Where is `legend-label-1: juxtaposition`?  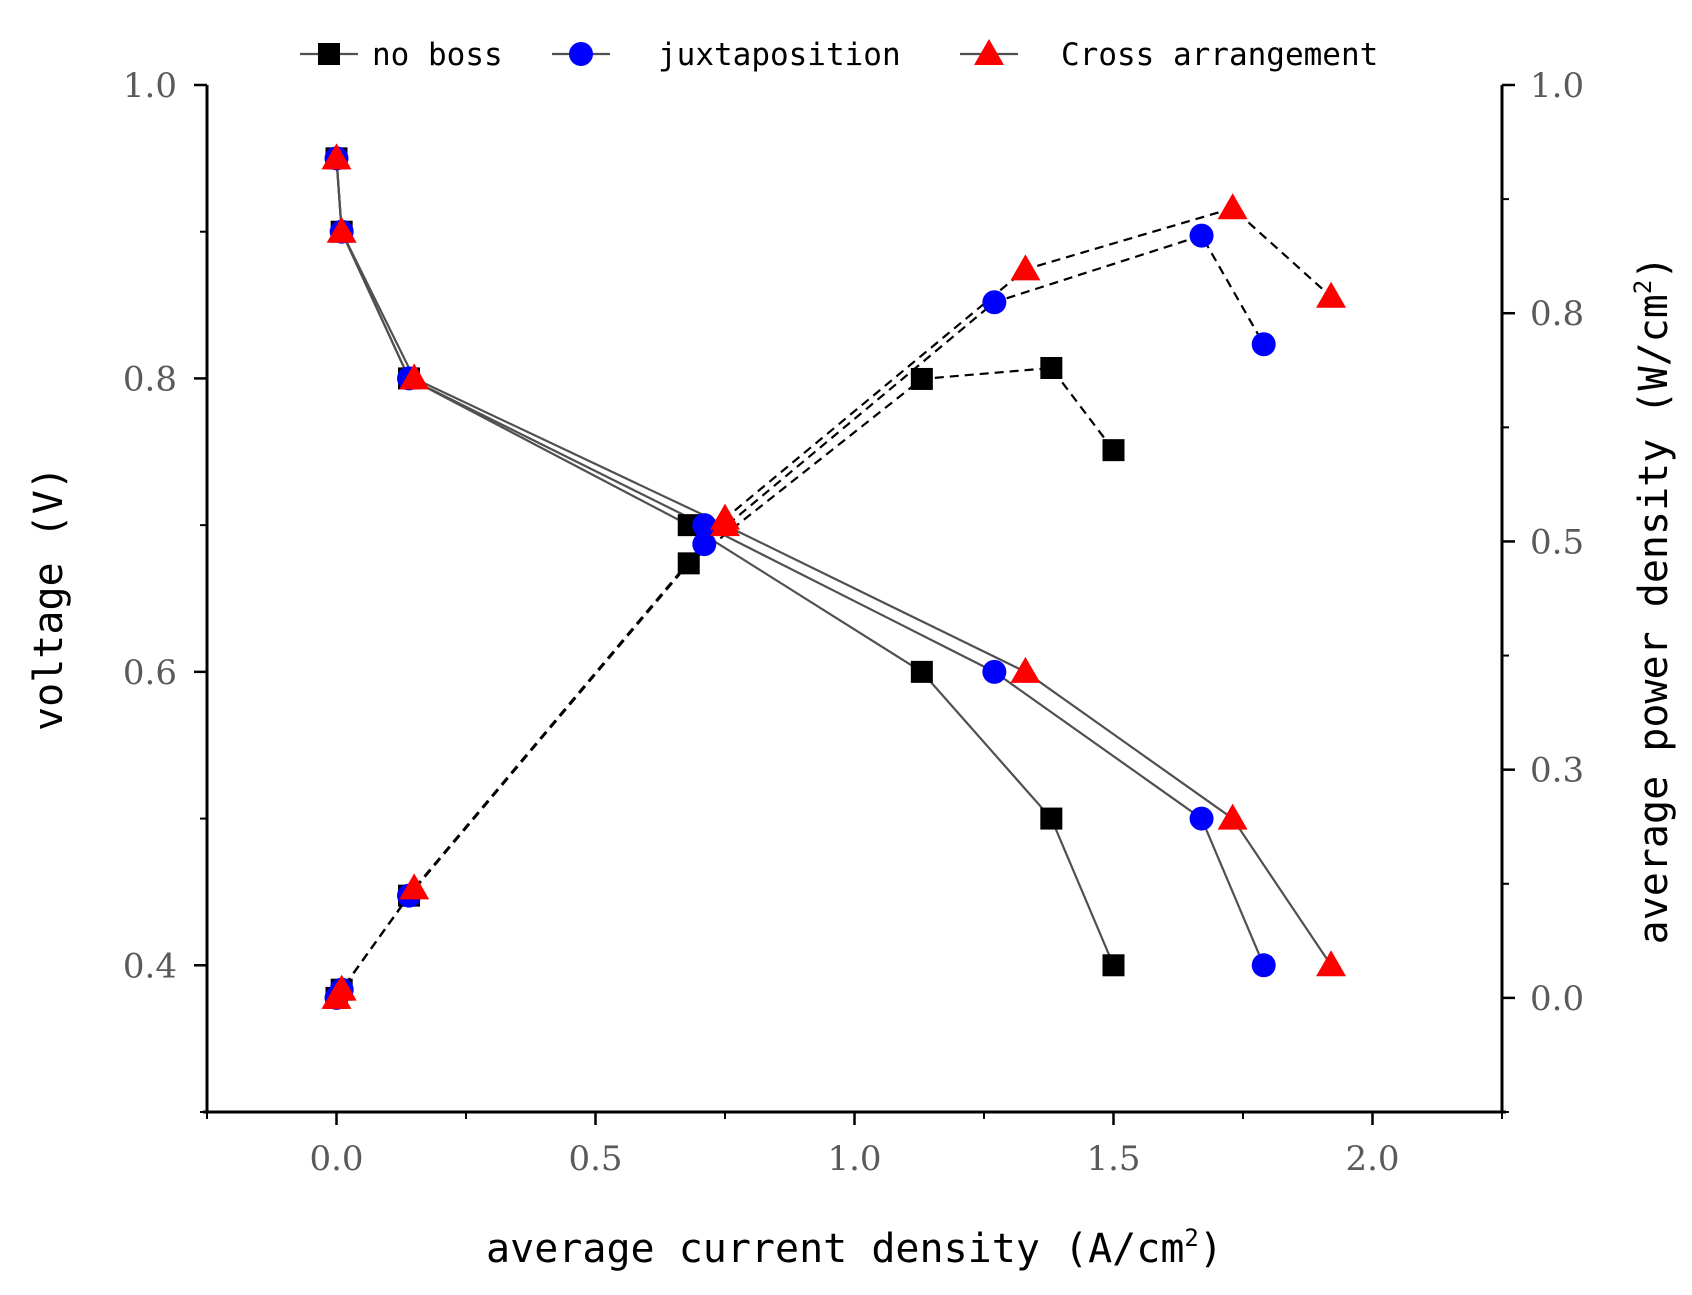
legend-label-1: juxtaposition is located at coordinates (779, 55).